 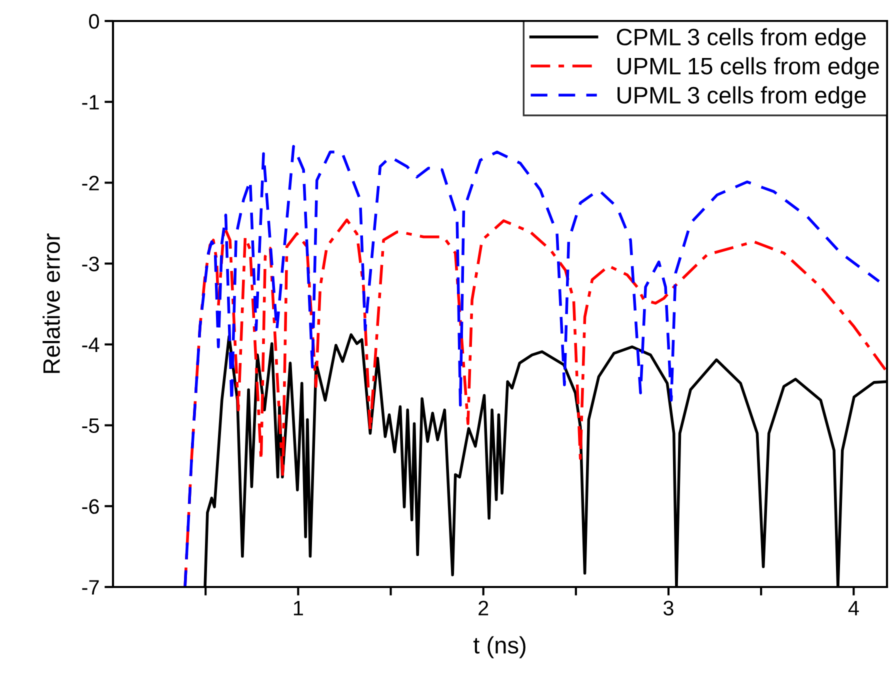 What do you see at coordinates (90, 264) in the screenshot?
I see `y-tick-label: -3` at bounding box center [90, 264].